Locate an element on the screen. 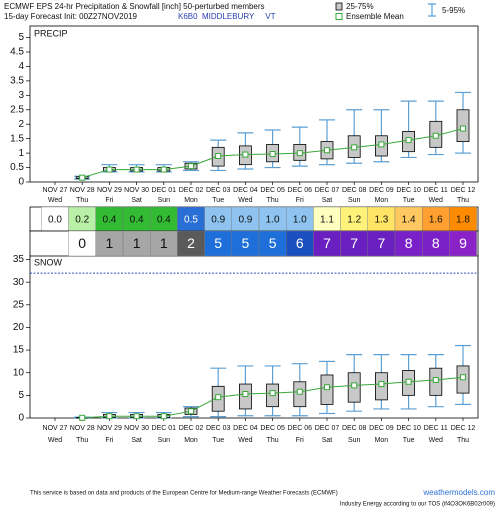 This screenshot has height=510, width=500. x-tick-label: NOV 27 is located at coordinates (55, 428).